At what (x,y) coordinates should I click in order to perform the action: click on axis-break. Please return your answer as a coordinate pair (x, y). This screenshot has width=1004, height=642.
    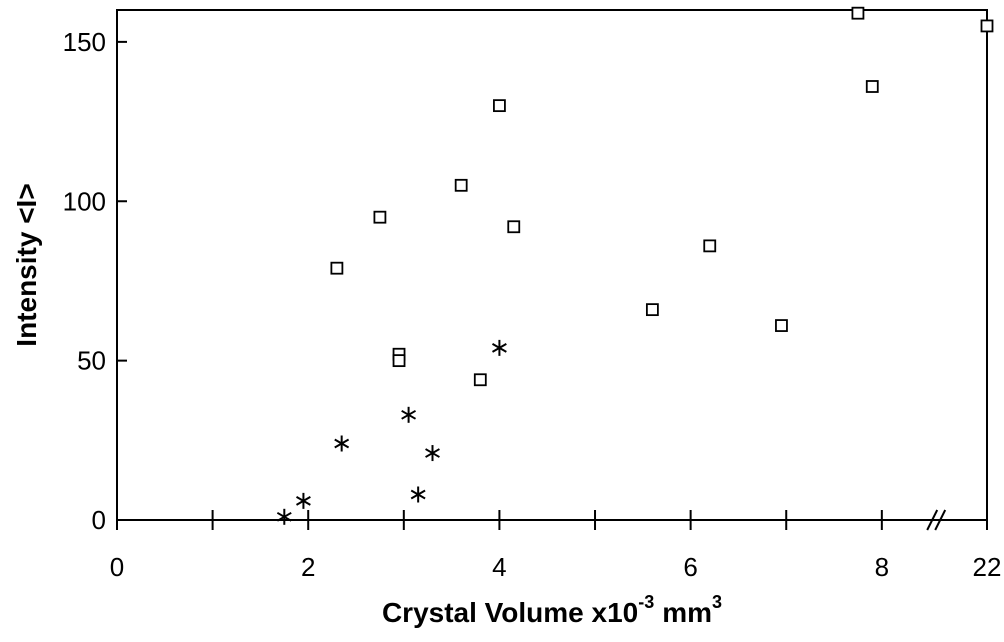
    Looking at the image, I should click on (936, 520).